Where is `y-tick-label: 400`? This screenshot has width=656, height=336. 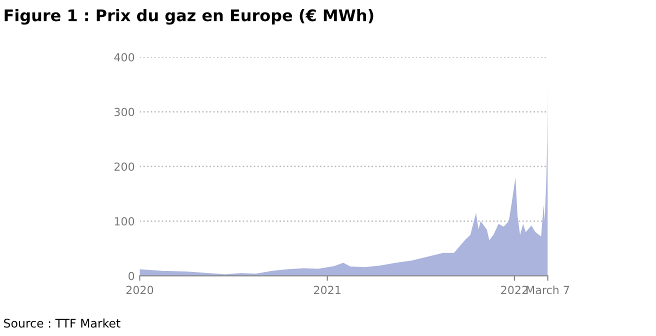
y-tick-label: 400 is located at coordinates (124, 57).